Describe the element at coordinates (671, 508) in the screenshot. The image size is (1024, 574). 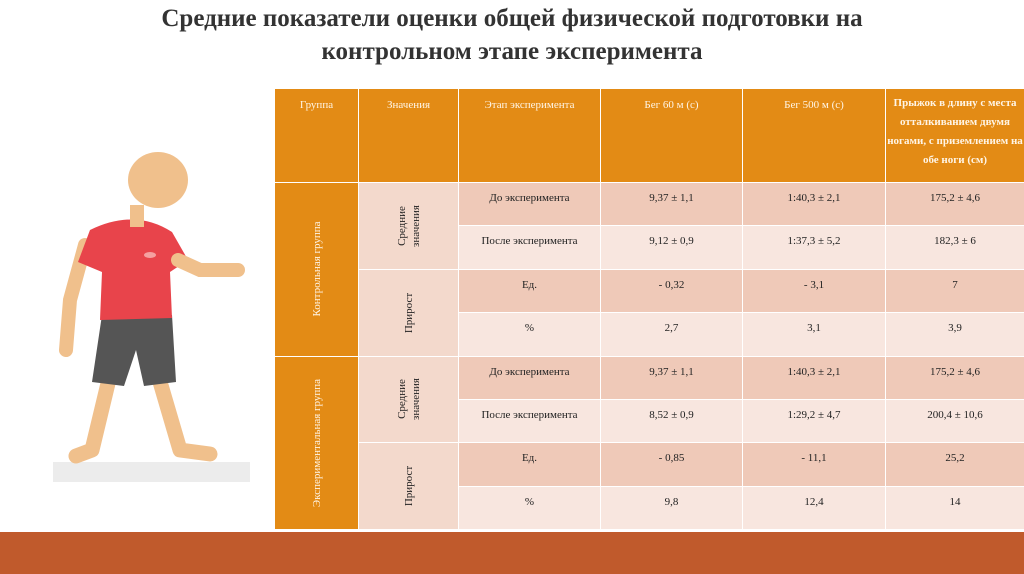
I see `run60-cell: 9,8` at that location.